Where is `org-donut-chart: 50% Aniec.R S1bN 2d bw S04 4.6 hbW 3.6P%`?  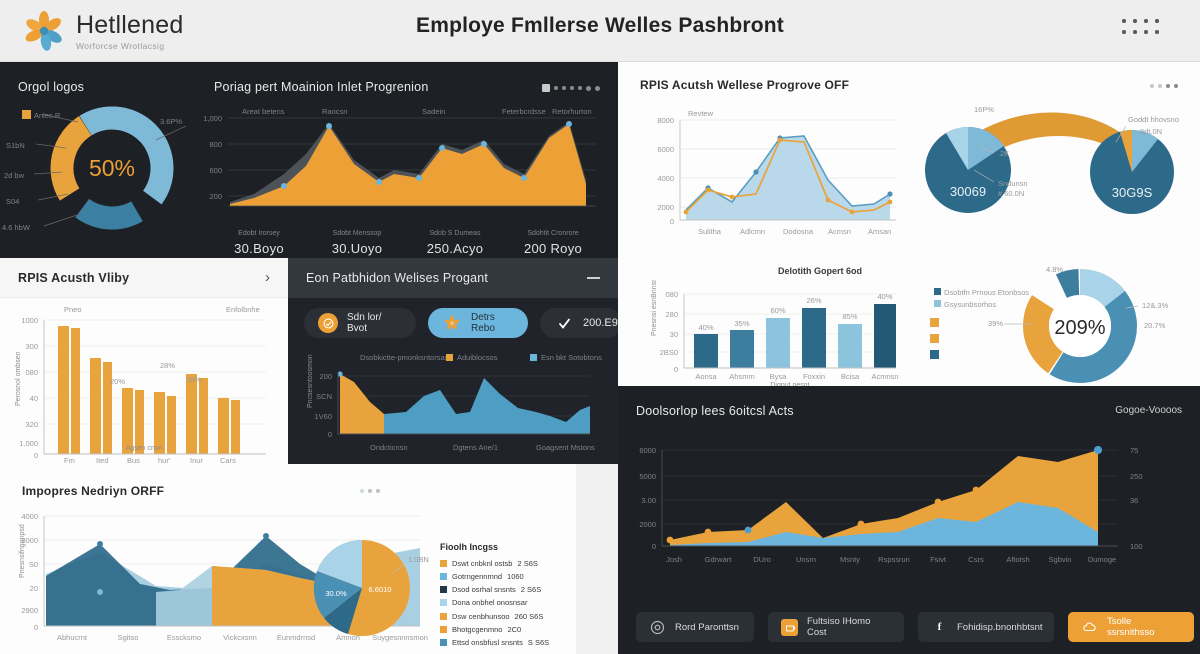 org-donut-chart: 50% Aniec.R S1bN 2d bw S04 4.6 hbW 3.6P% is located at coordinates (94, 169).